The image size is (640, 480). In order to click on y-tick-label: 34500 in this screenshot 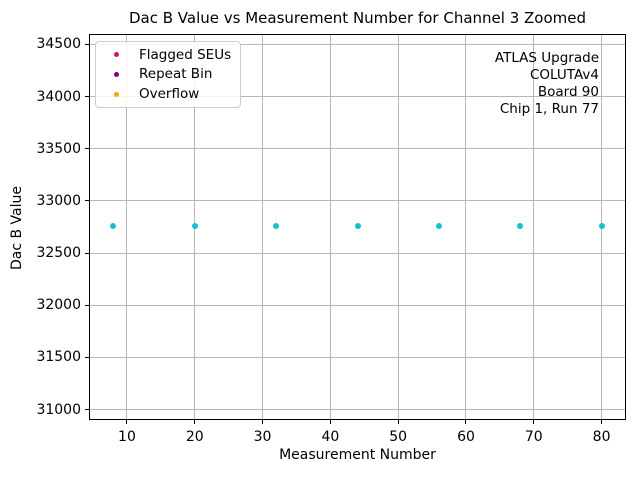, I will do `click(58, 44)`.